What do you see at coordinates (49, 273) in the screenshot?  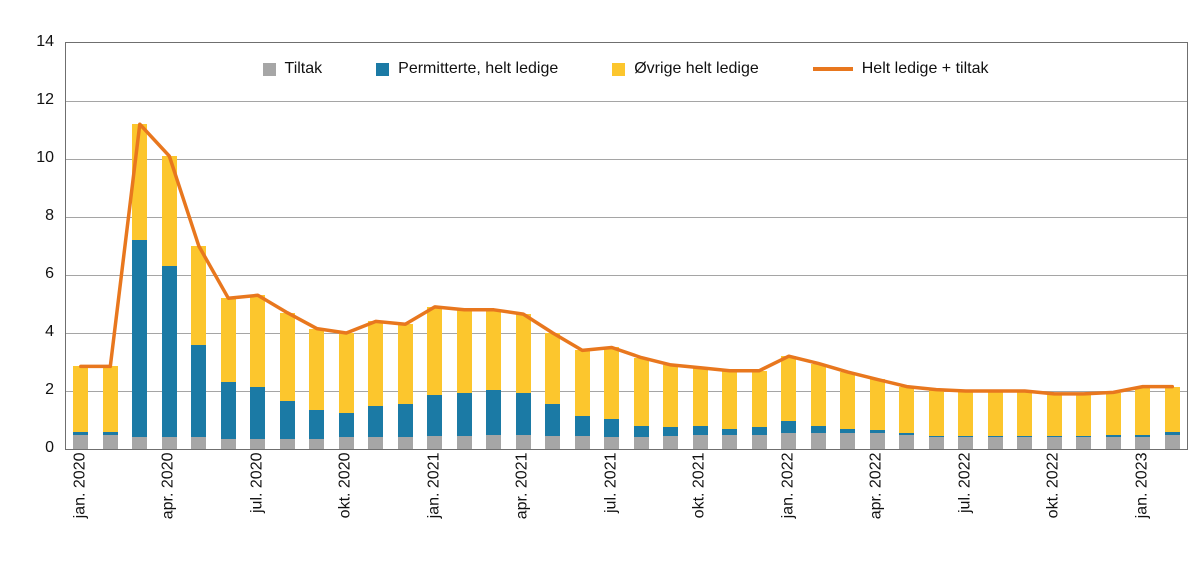 I see `y-tick-label: 6` at bounding box center [49, 273].